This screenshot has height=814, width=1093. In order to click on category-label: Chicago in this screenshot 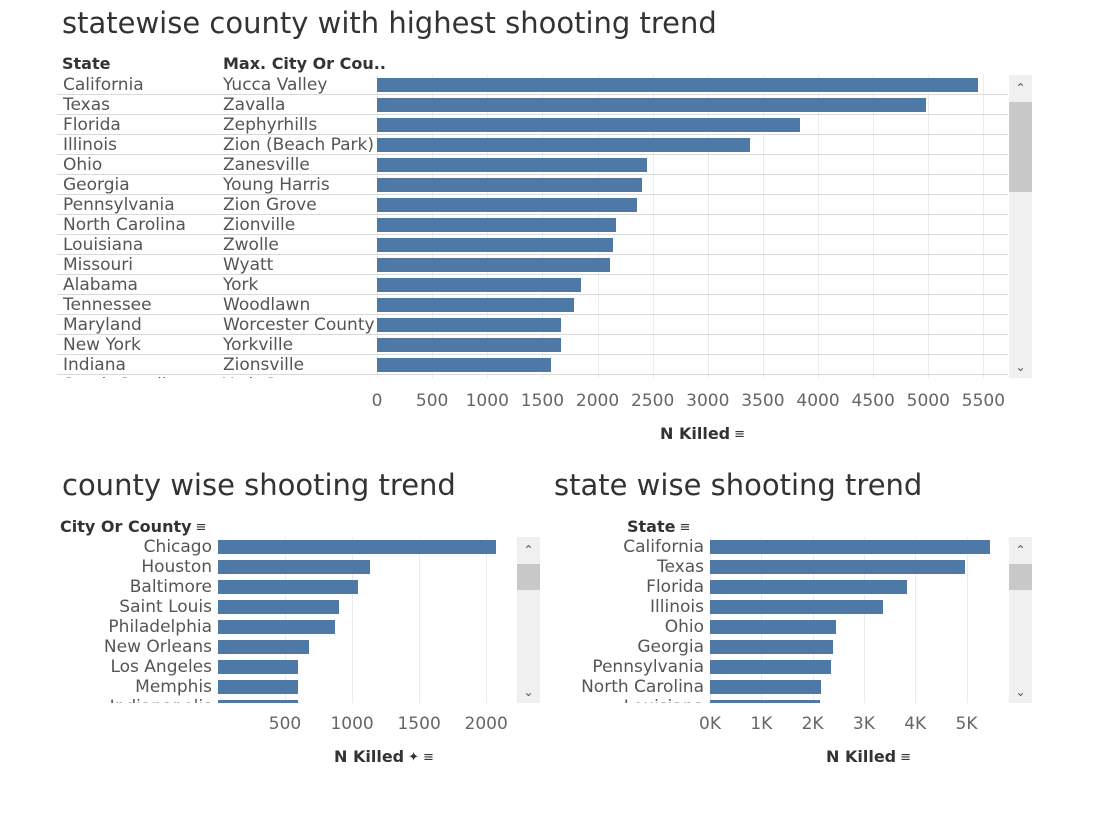, I will do `click(177, 547)`.